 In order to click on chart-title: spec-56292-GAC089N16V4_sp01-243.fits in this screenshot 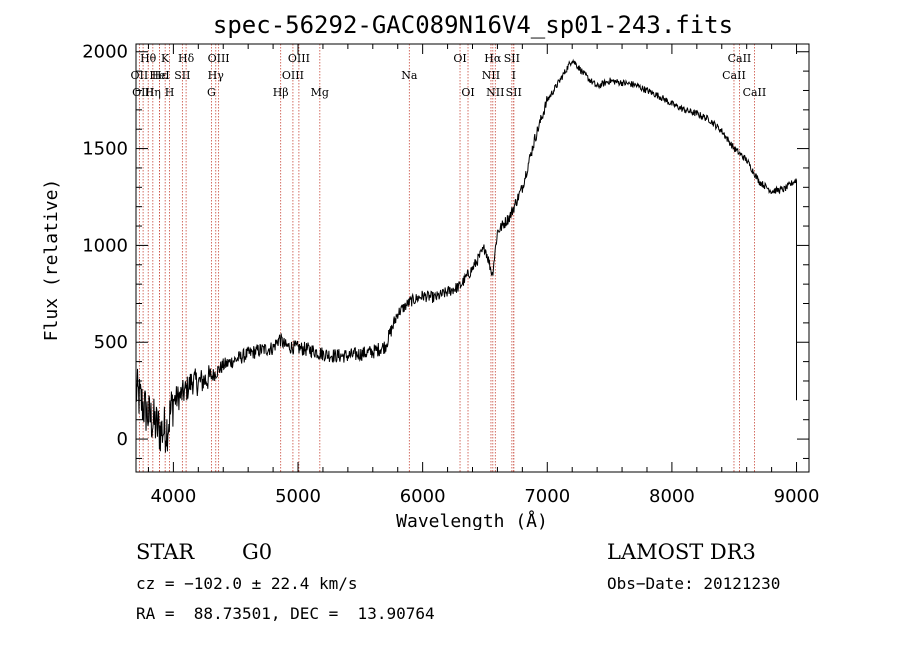, I will do `click(473, 25)`.